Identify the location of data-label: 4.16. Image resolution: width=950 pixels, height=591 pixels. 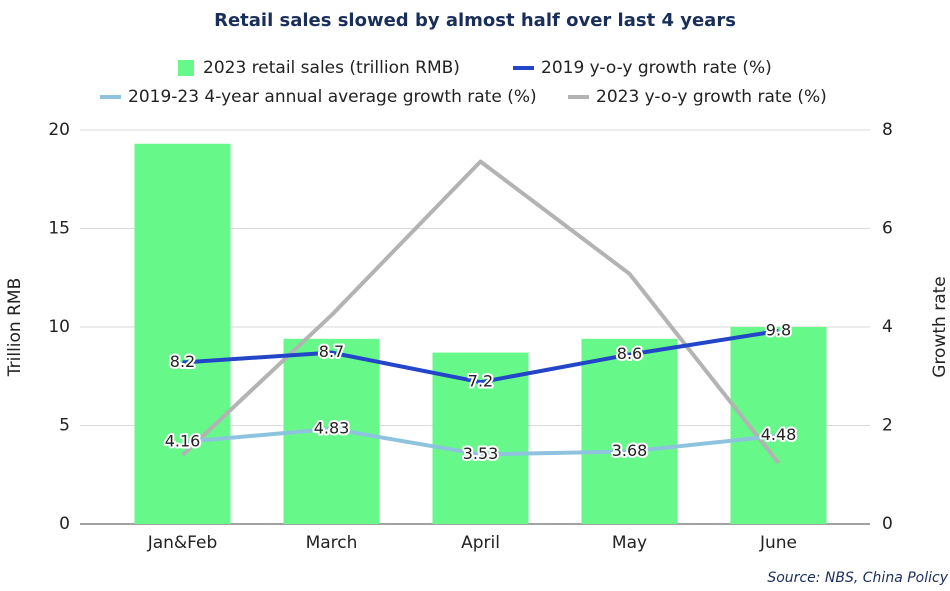
(183, 441).